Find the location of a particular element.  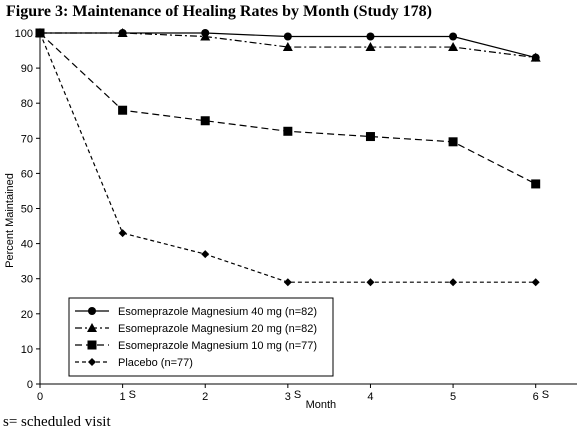

y-tick-label: 70 is located at coordinates (27, 139).